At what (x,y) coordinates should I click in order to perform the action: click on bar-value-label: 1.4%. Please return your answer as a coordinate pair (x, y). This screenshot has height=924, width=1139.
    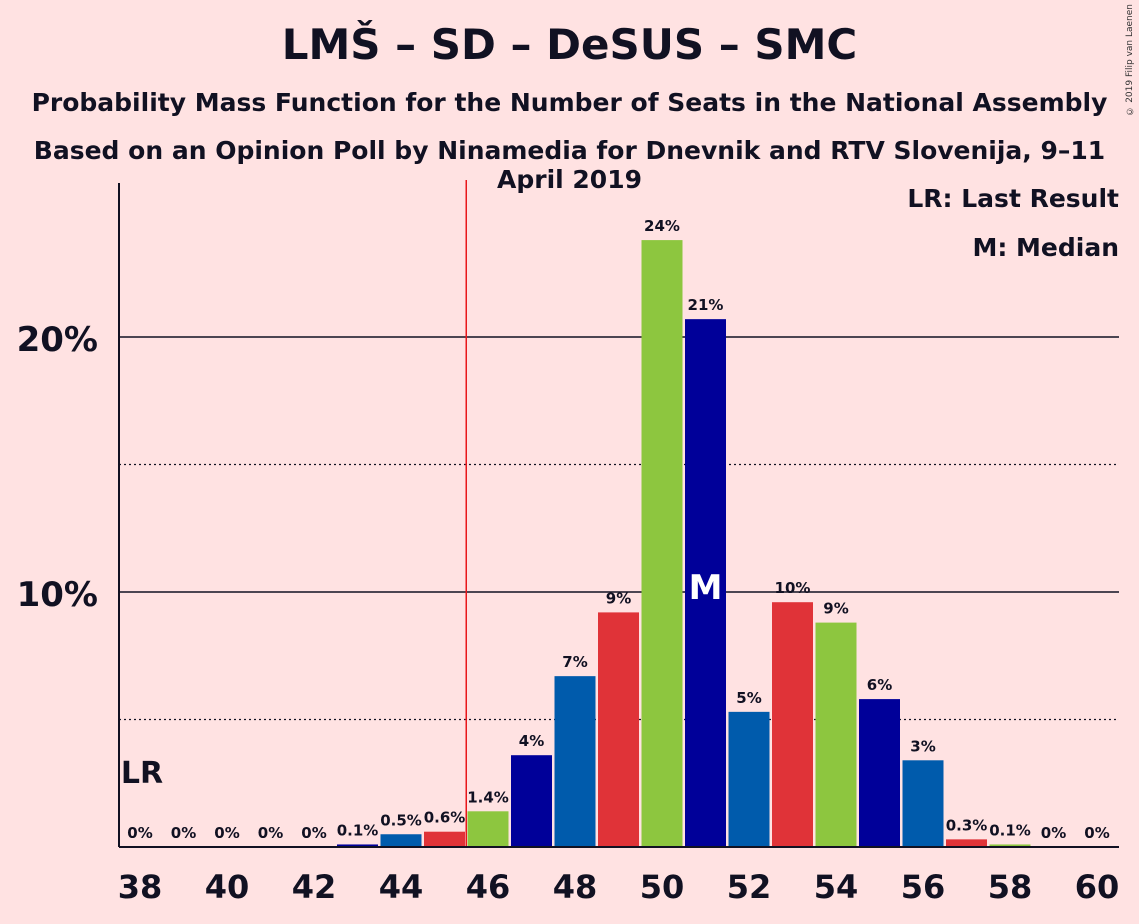
    Looking at the image, I should click on (488, 797).